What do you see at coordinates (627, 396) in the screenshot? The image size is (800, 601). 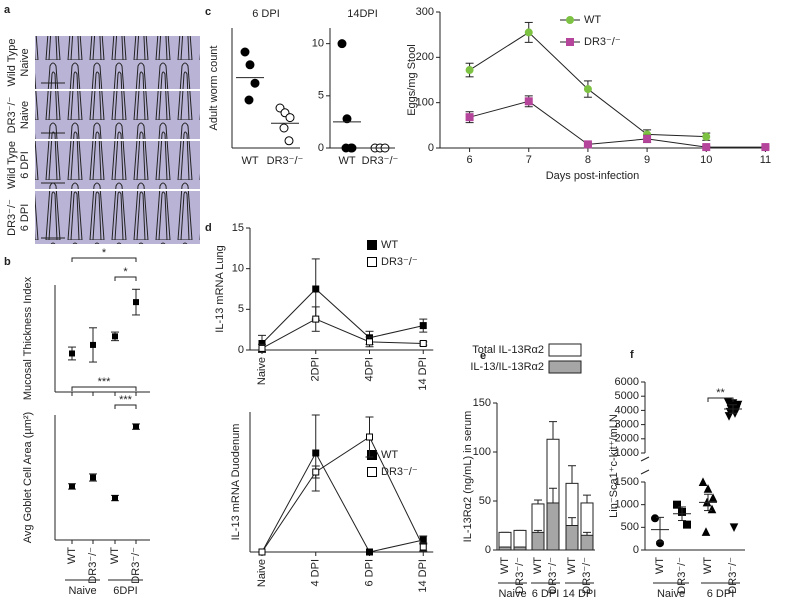 I see `y-tick-label: 5000` at bounding box center [627, 396].